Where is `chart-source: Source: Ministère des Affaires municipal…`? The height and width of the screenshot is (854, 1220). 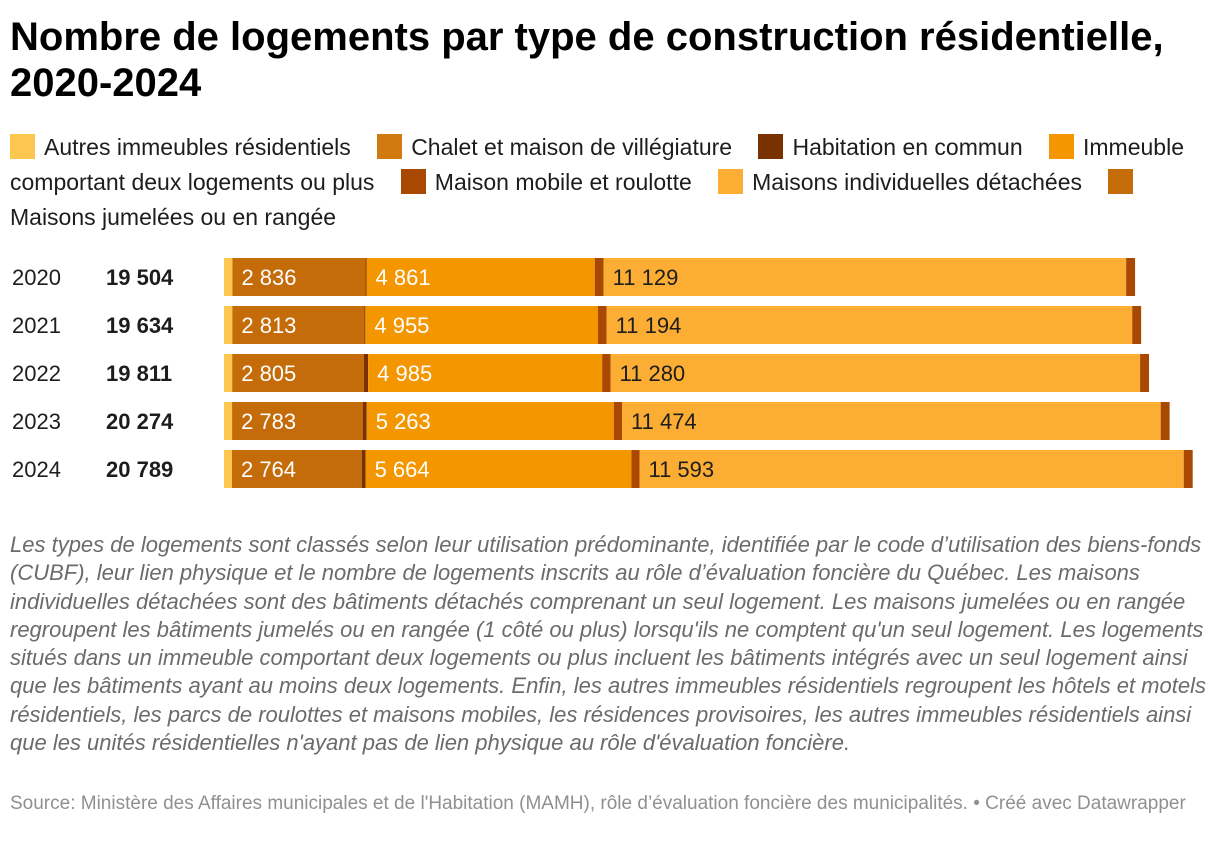
chart-source: Source: Ministère des Affaires municipal… is located at coordinates (598, 803).